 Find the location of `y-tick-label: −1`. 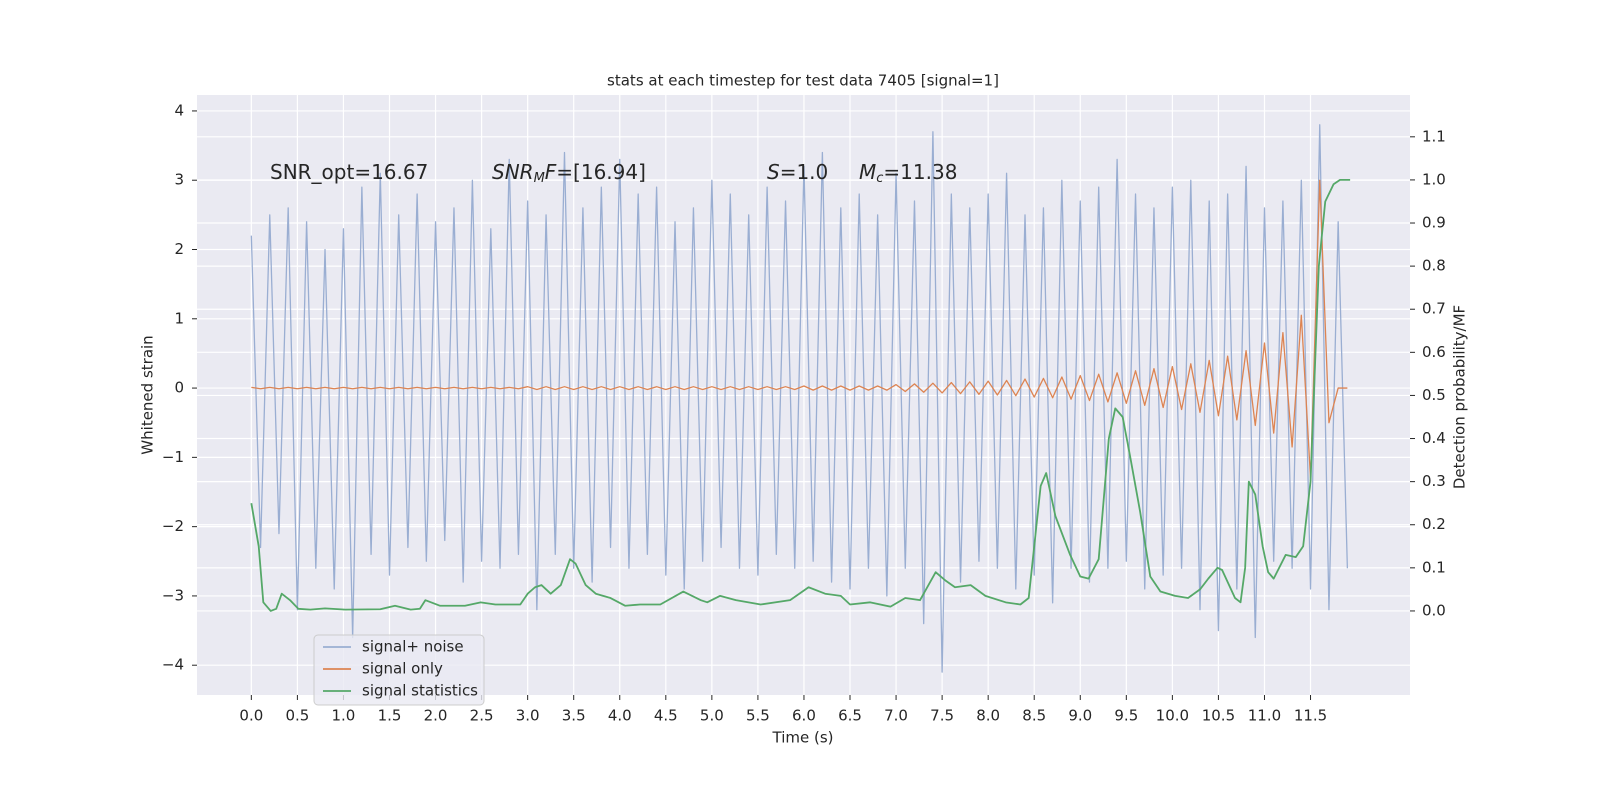

y-tick-label: −1 is located at coordinates (173, 457).